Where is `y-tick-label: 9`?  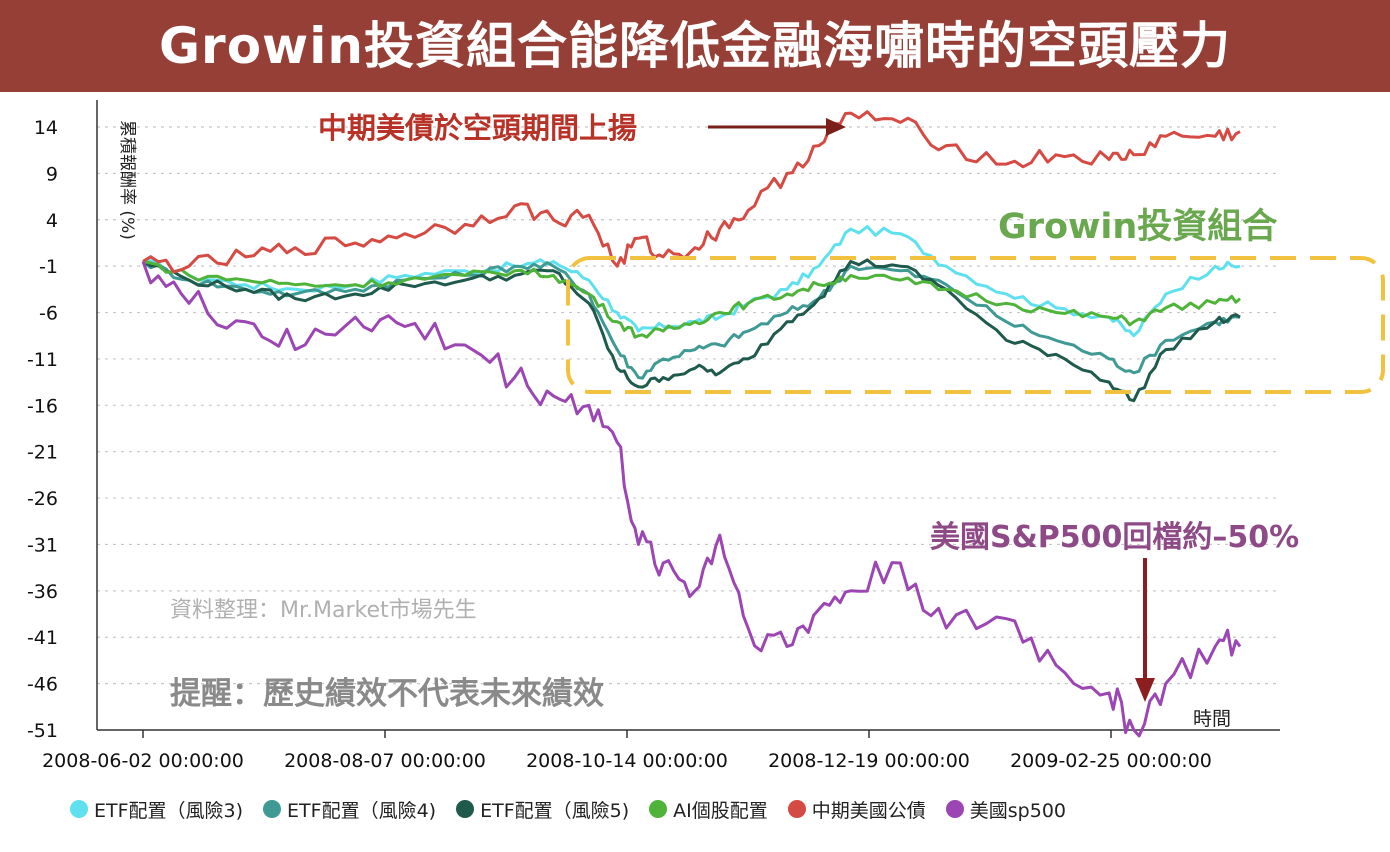
y-tick-label: 9 is located at coordinates (52, 174).